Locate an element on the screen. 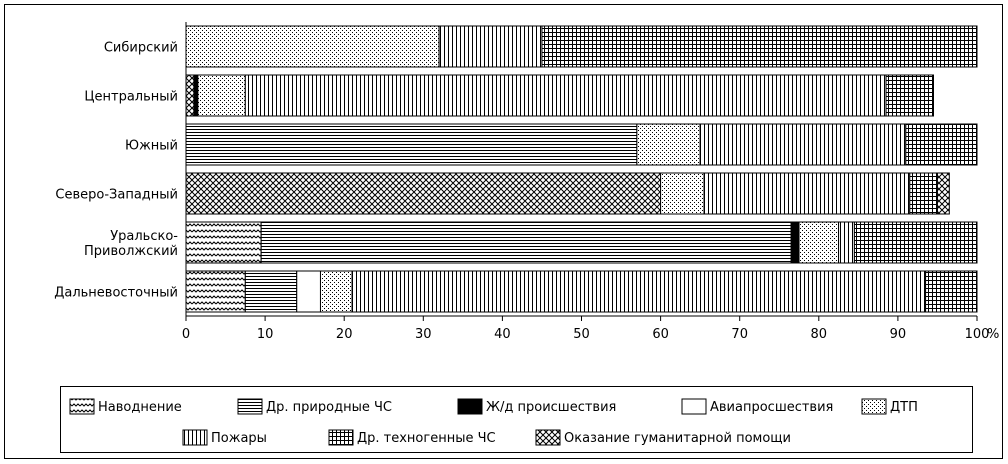 The height and width of the screenshot is (464, 1008). category-label: Уральско- is located at coordinates (144, 236).